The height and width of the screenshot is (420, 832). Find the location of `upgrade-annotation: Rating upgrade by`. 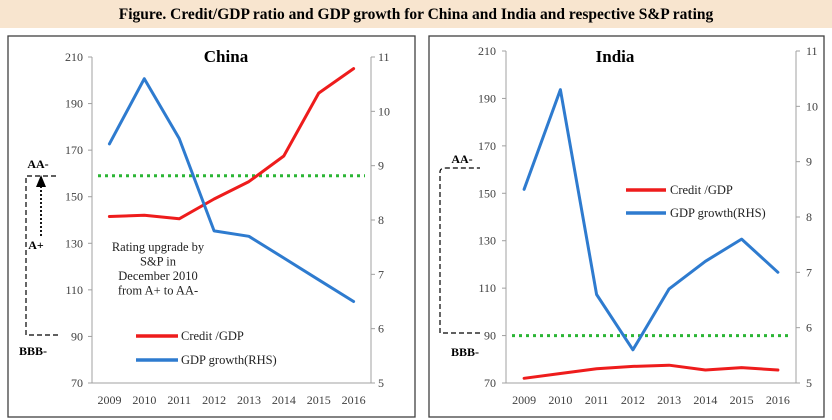

upgrade-annotation: Rating upgrade by is located at coordinates (158, 247).